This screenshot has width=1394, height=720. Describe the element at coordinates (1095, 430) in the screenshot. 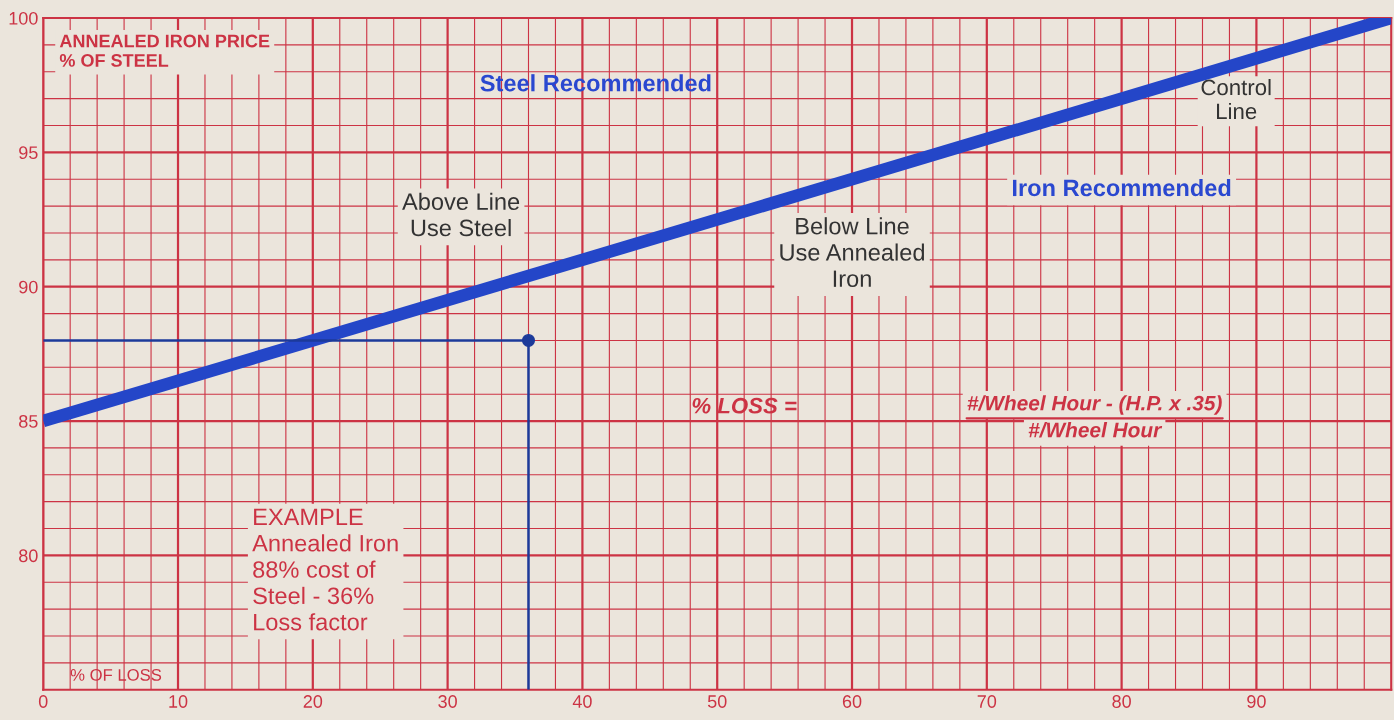

I see `annotation: #/Wheel Hour` at that location.